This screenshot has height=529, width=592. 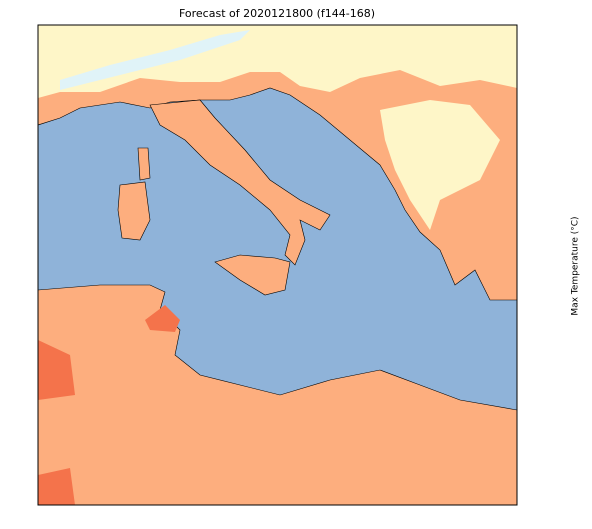 I want to click on corsica, so click(x=144, y=164).